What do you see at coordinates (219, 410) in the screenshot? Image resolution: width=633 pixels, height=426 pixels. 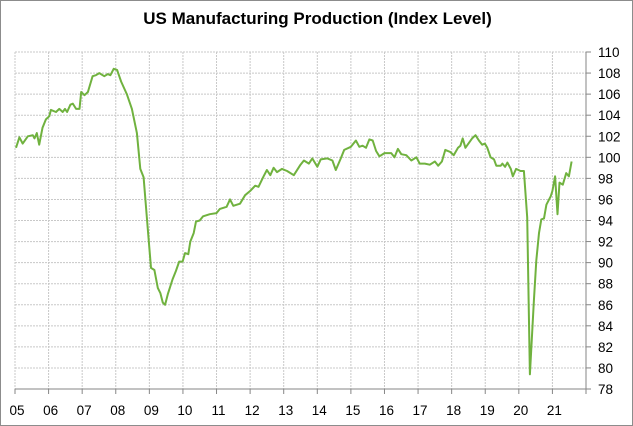 I see `x-tick-label: 11` at bounding box center [219, 410].